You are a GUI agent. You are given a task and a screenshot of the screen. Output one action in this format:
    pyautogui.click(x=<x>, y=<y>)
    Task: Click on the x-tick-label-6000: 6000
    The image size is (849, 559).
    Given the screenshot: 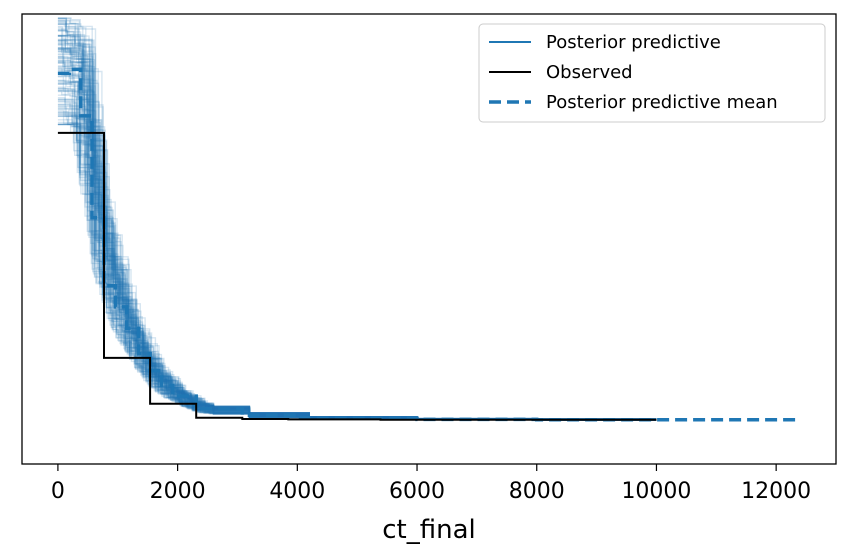 What is the action you would take?
    pyautogui.click(x=417, y=491)
    